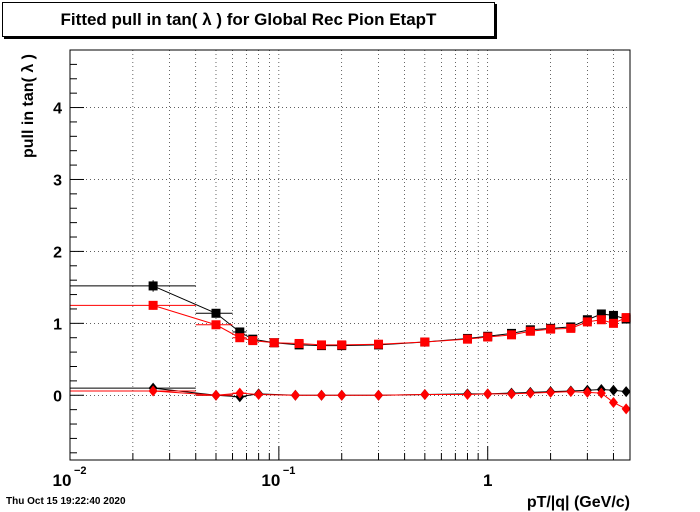  I want to click on x-axis-label: pT/|q| (GeV/c), so click(578, 502).